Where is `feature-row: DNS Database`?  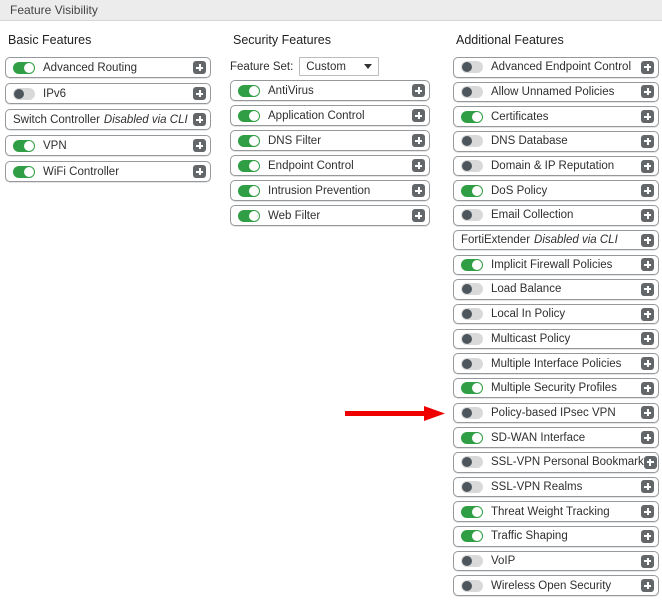
feature-row: DNS Database is located at coordinates (556, 141).